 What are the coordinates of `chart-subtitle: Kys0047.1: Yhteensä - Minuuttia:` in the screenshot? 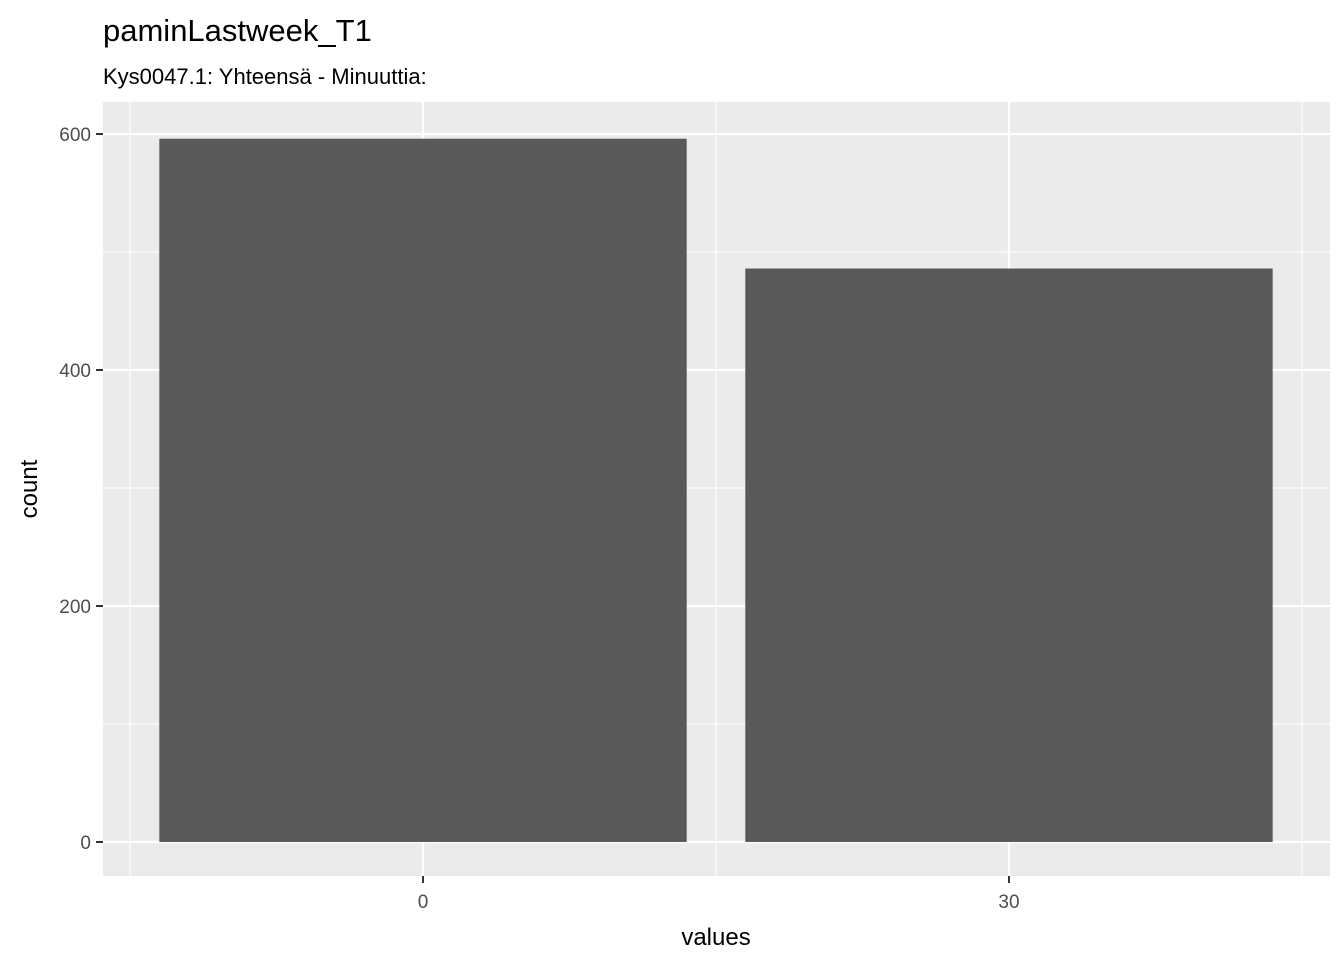 It's located at (265, 76).